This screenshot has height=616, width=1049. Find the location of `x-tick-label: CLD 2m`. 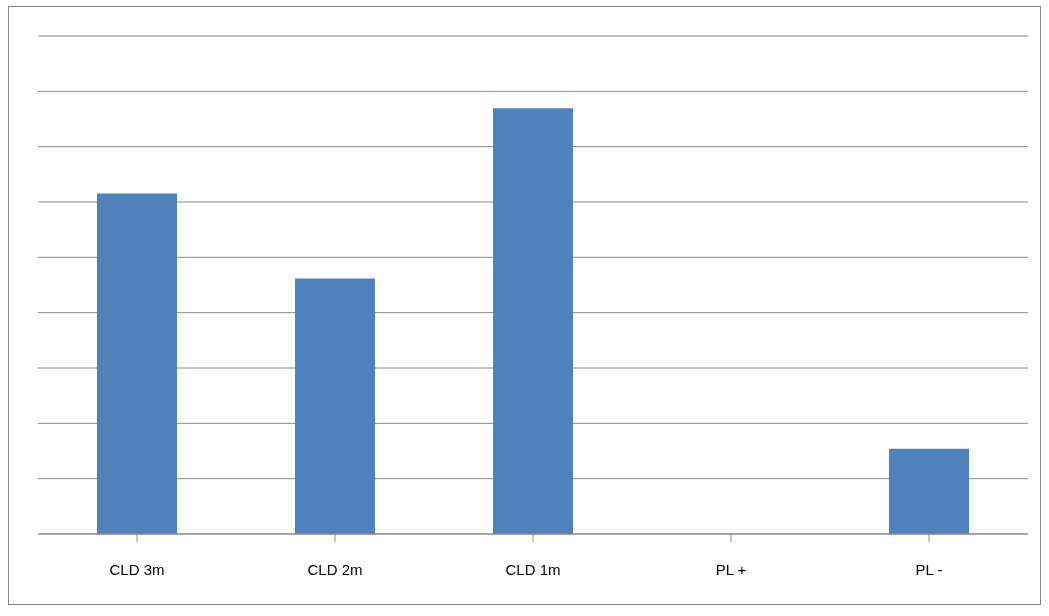

x-tick-label: CLD 2m is located at coordinates (335, 569).